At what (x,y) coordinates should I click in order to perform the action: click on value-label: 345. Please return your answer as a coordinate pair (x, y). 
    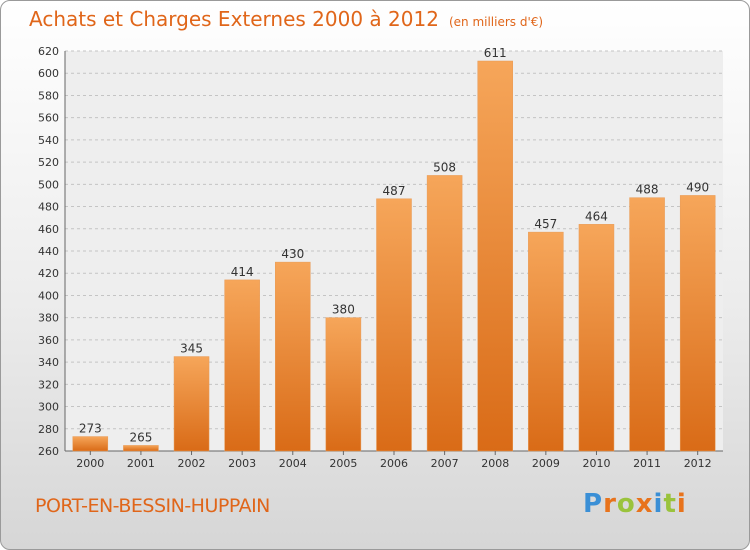
    Looking at the image, I should click on (191, 349).